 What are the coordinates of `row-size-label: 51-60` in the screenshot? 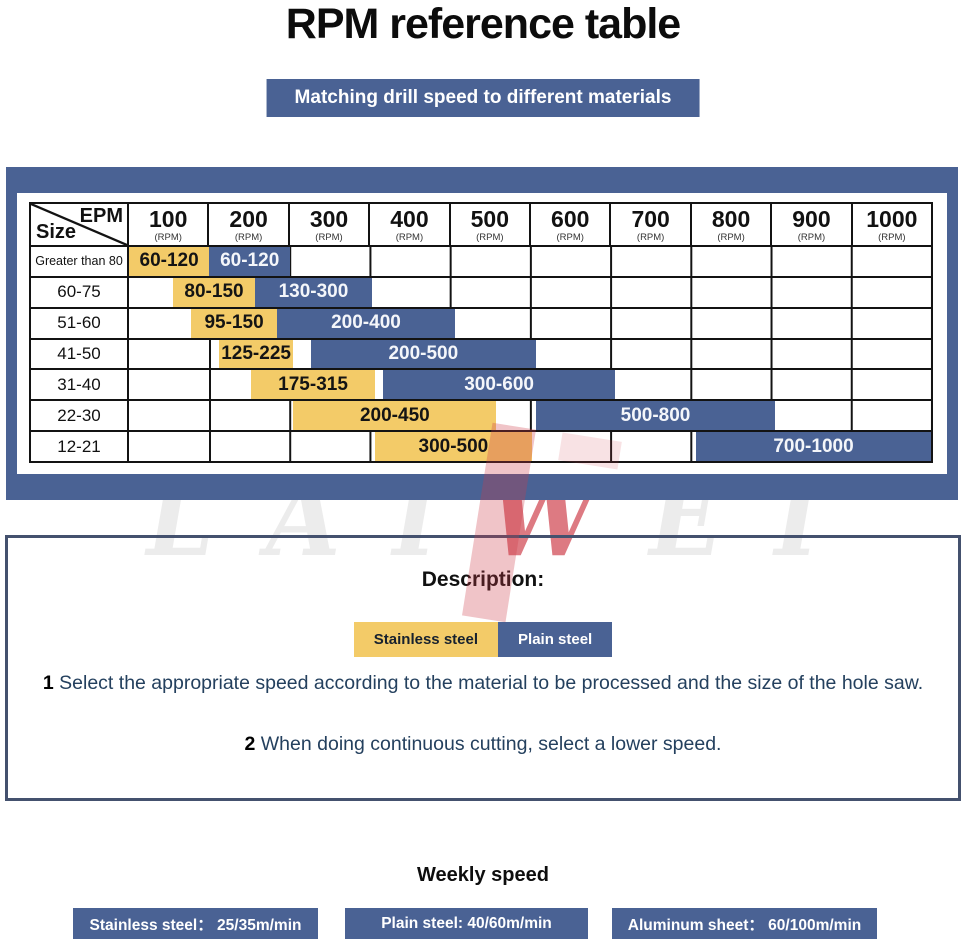 It's located at (80, 323).